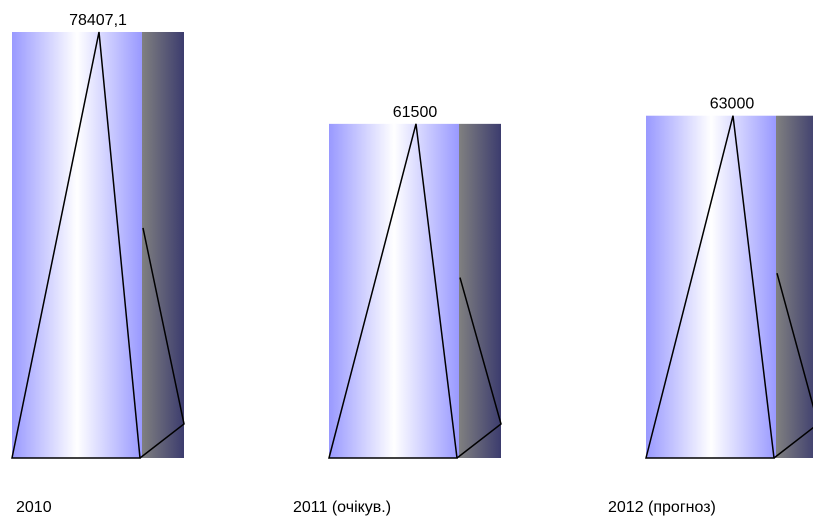 Image resolution: width=813 pixels, height=521 pixels. I want to click on value-label: 61500, so click(415, 112).